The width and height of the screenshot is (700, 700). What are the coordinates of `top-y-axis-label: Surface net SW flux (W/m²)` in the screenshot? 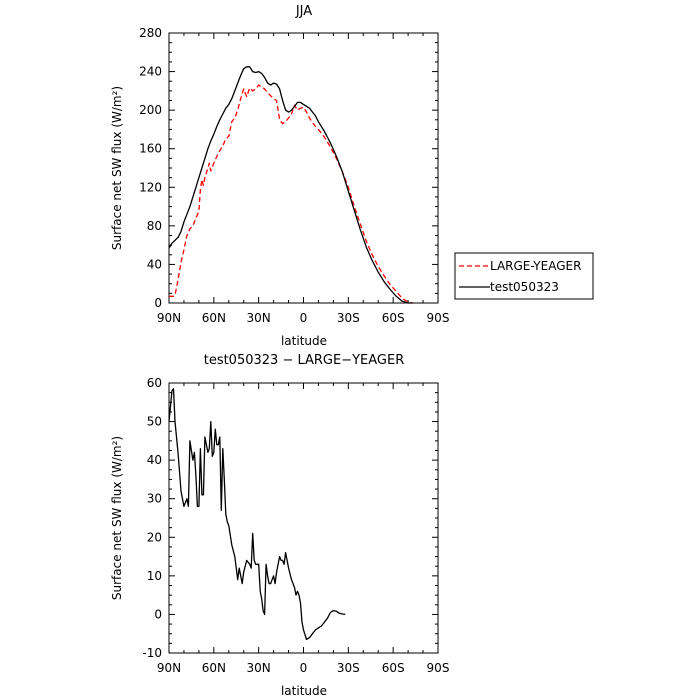 It's located at (117, 168).